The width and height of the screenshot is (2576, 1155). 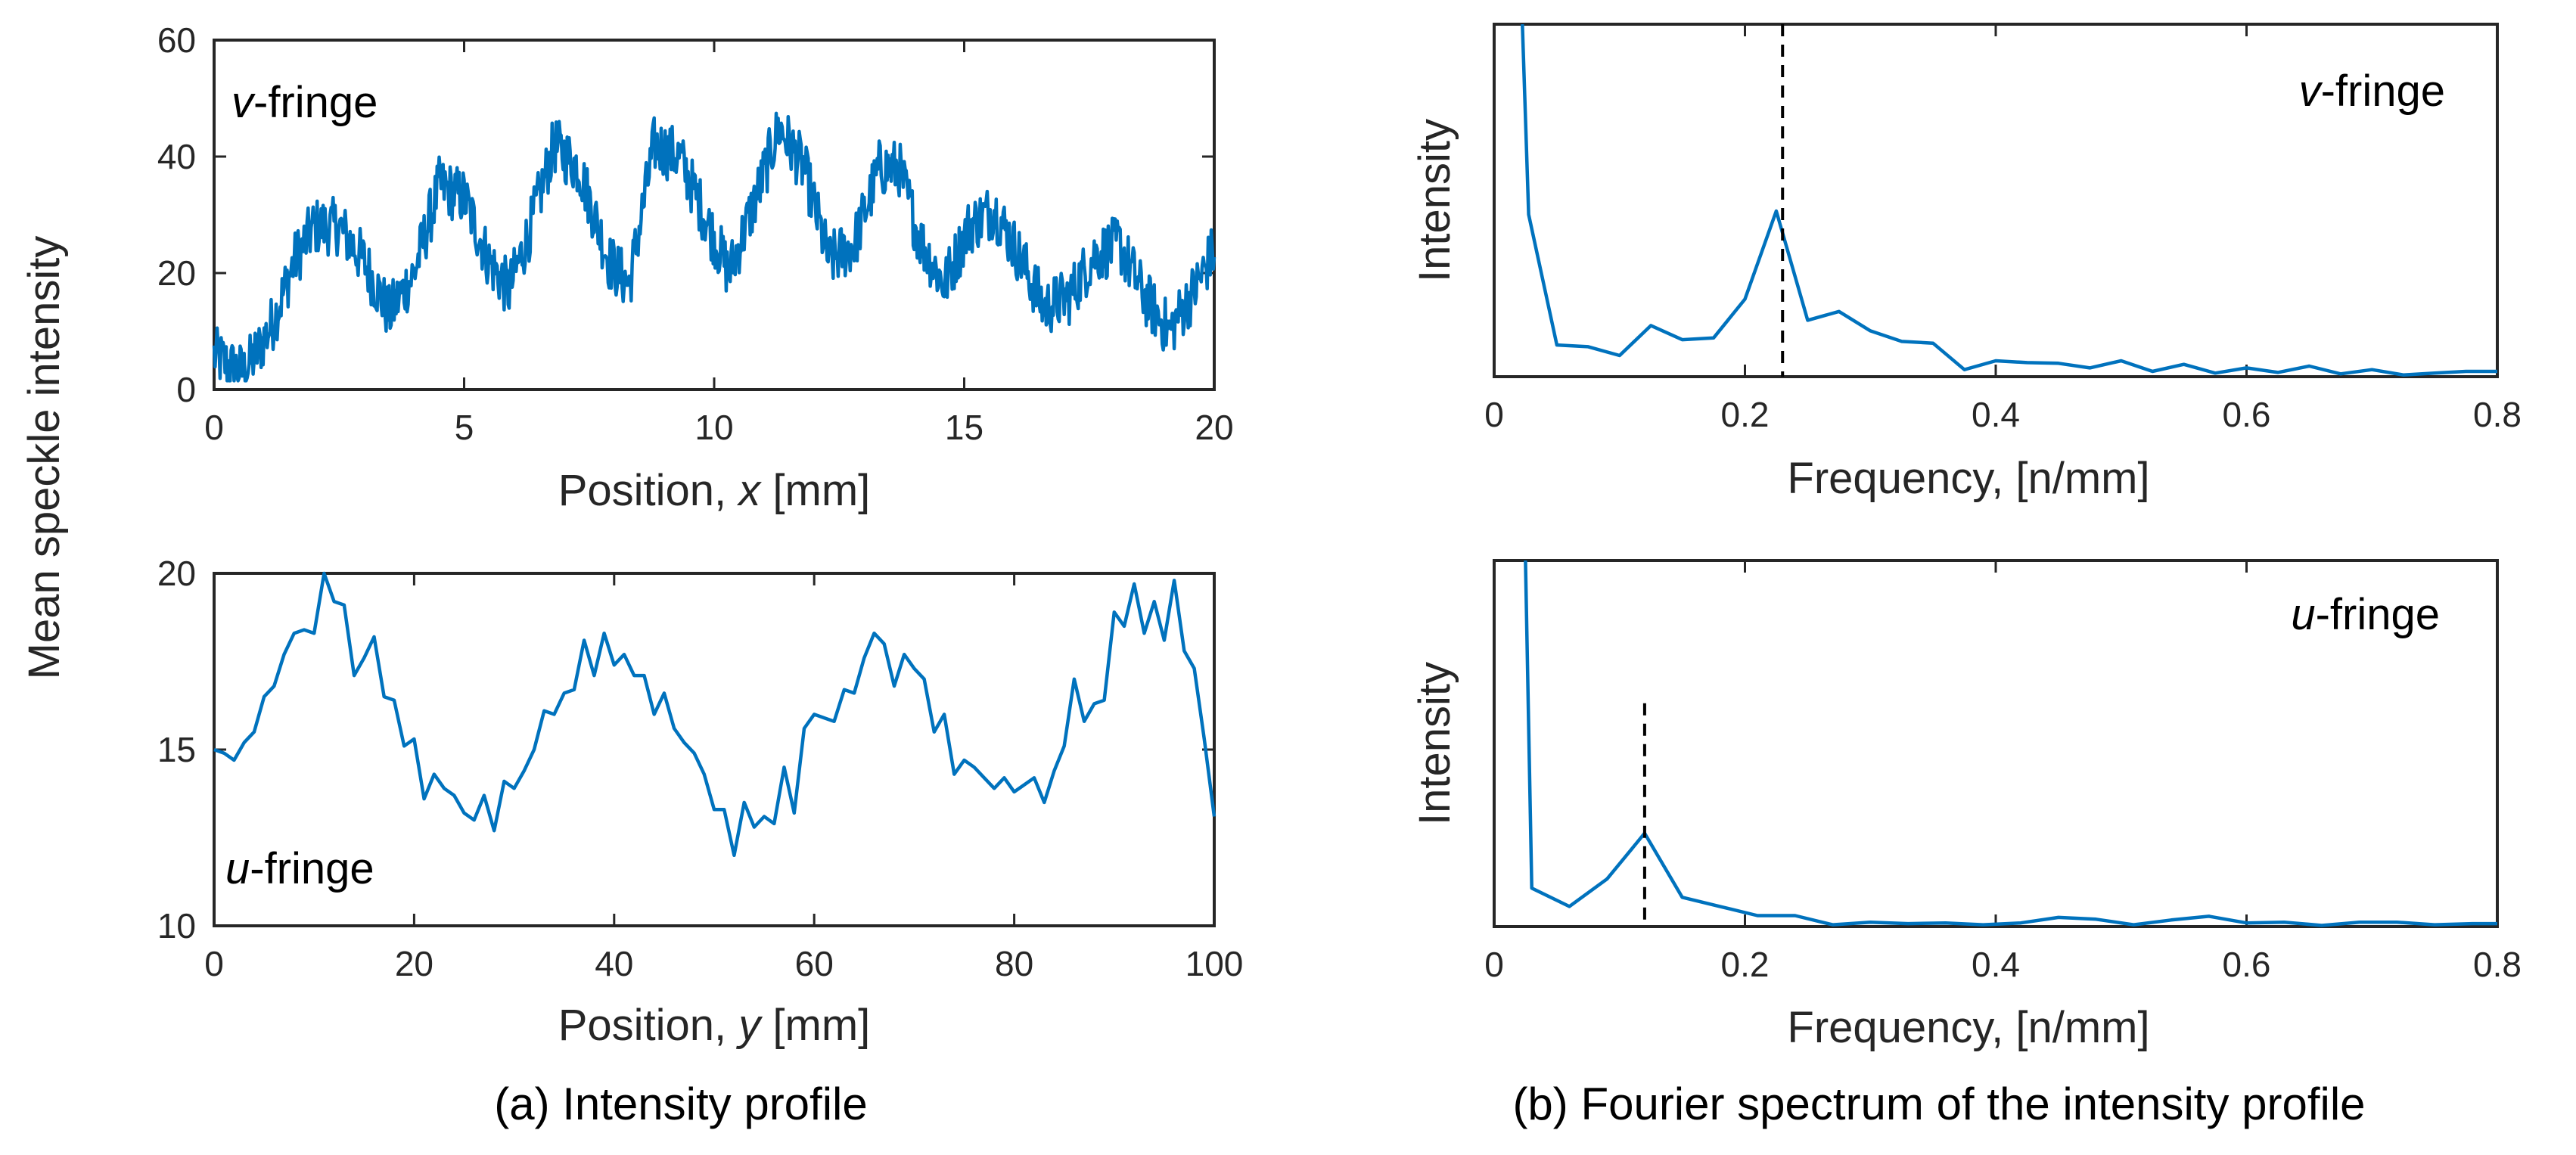 What do you see at coordinates (176, 40) in the screenshot?
I see `y-tick-label: 60` at bounding box center [176, 40].